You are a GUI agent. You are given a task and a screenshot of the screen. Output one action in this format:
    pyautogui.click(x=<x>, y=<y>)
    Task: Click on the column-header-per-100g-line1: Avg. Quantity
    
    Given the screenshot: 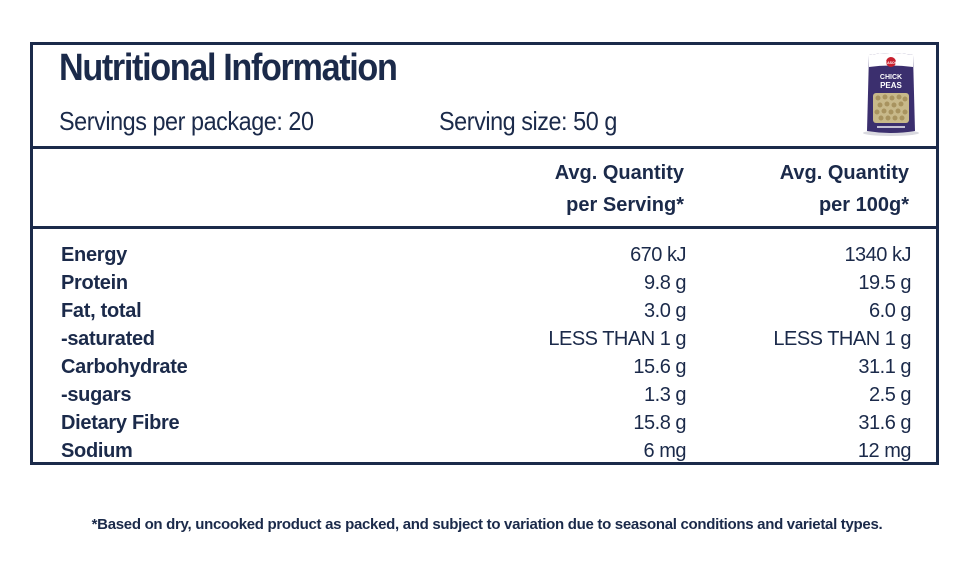 What is the action you would take?
    pyautogui.click(x=844, y=173)
    